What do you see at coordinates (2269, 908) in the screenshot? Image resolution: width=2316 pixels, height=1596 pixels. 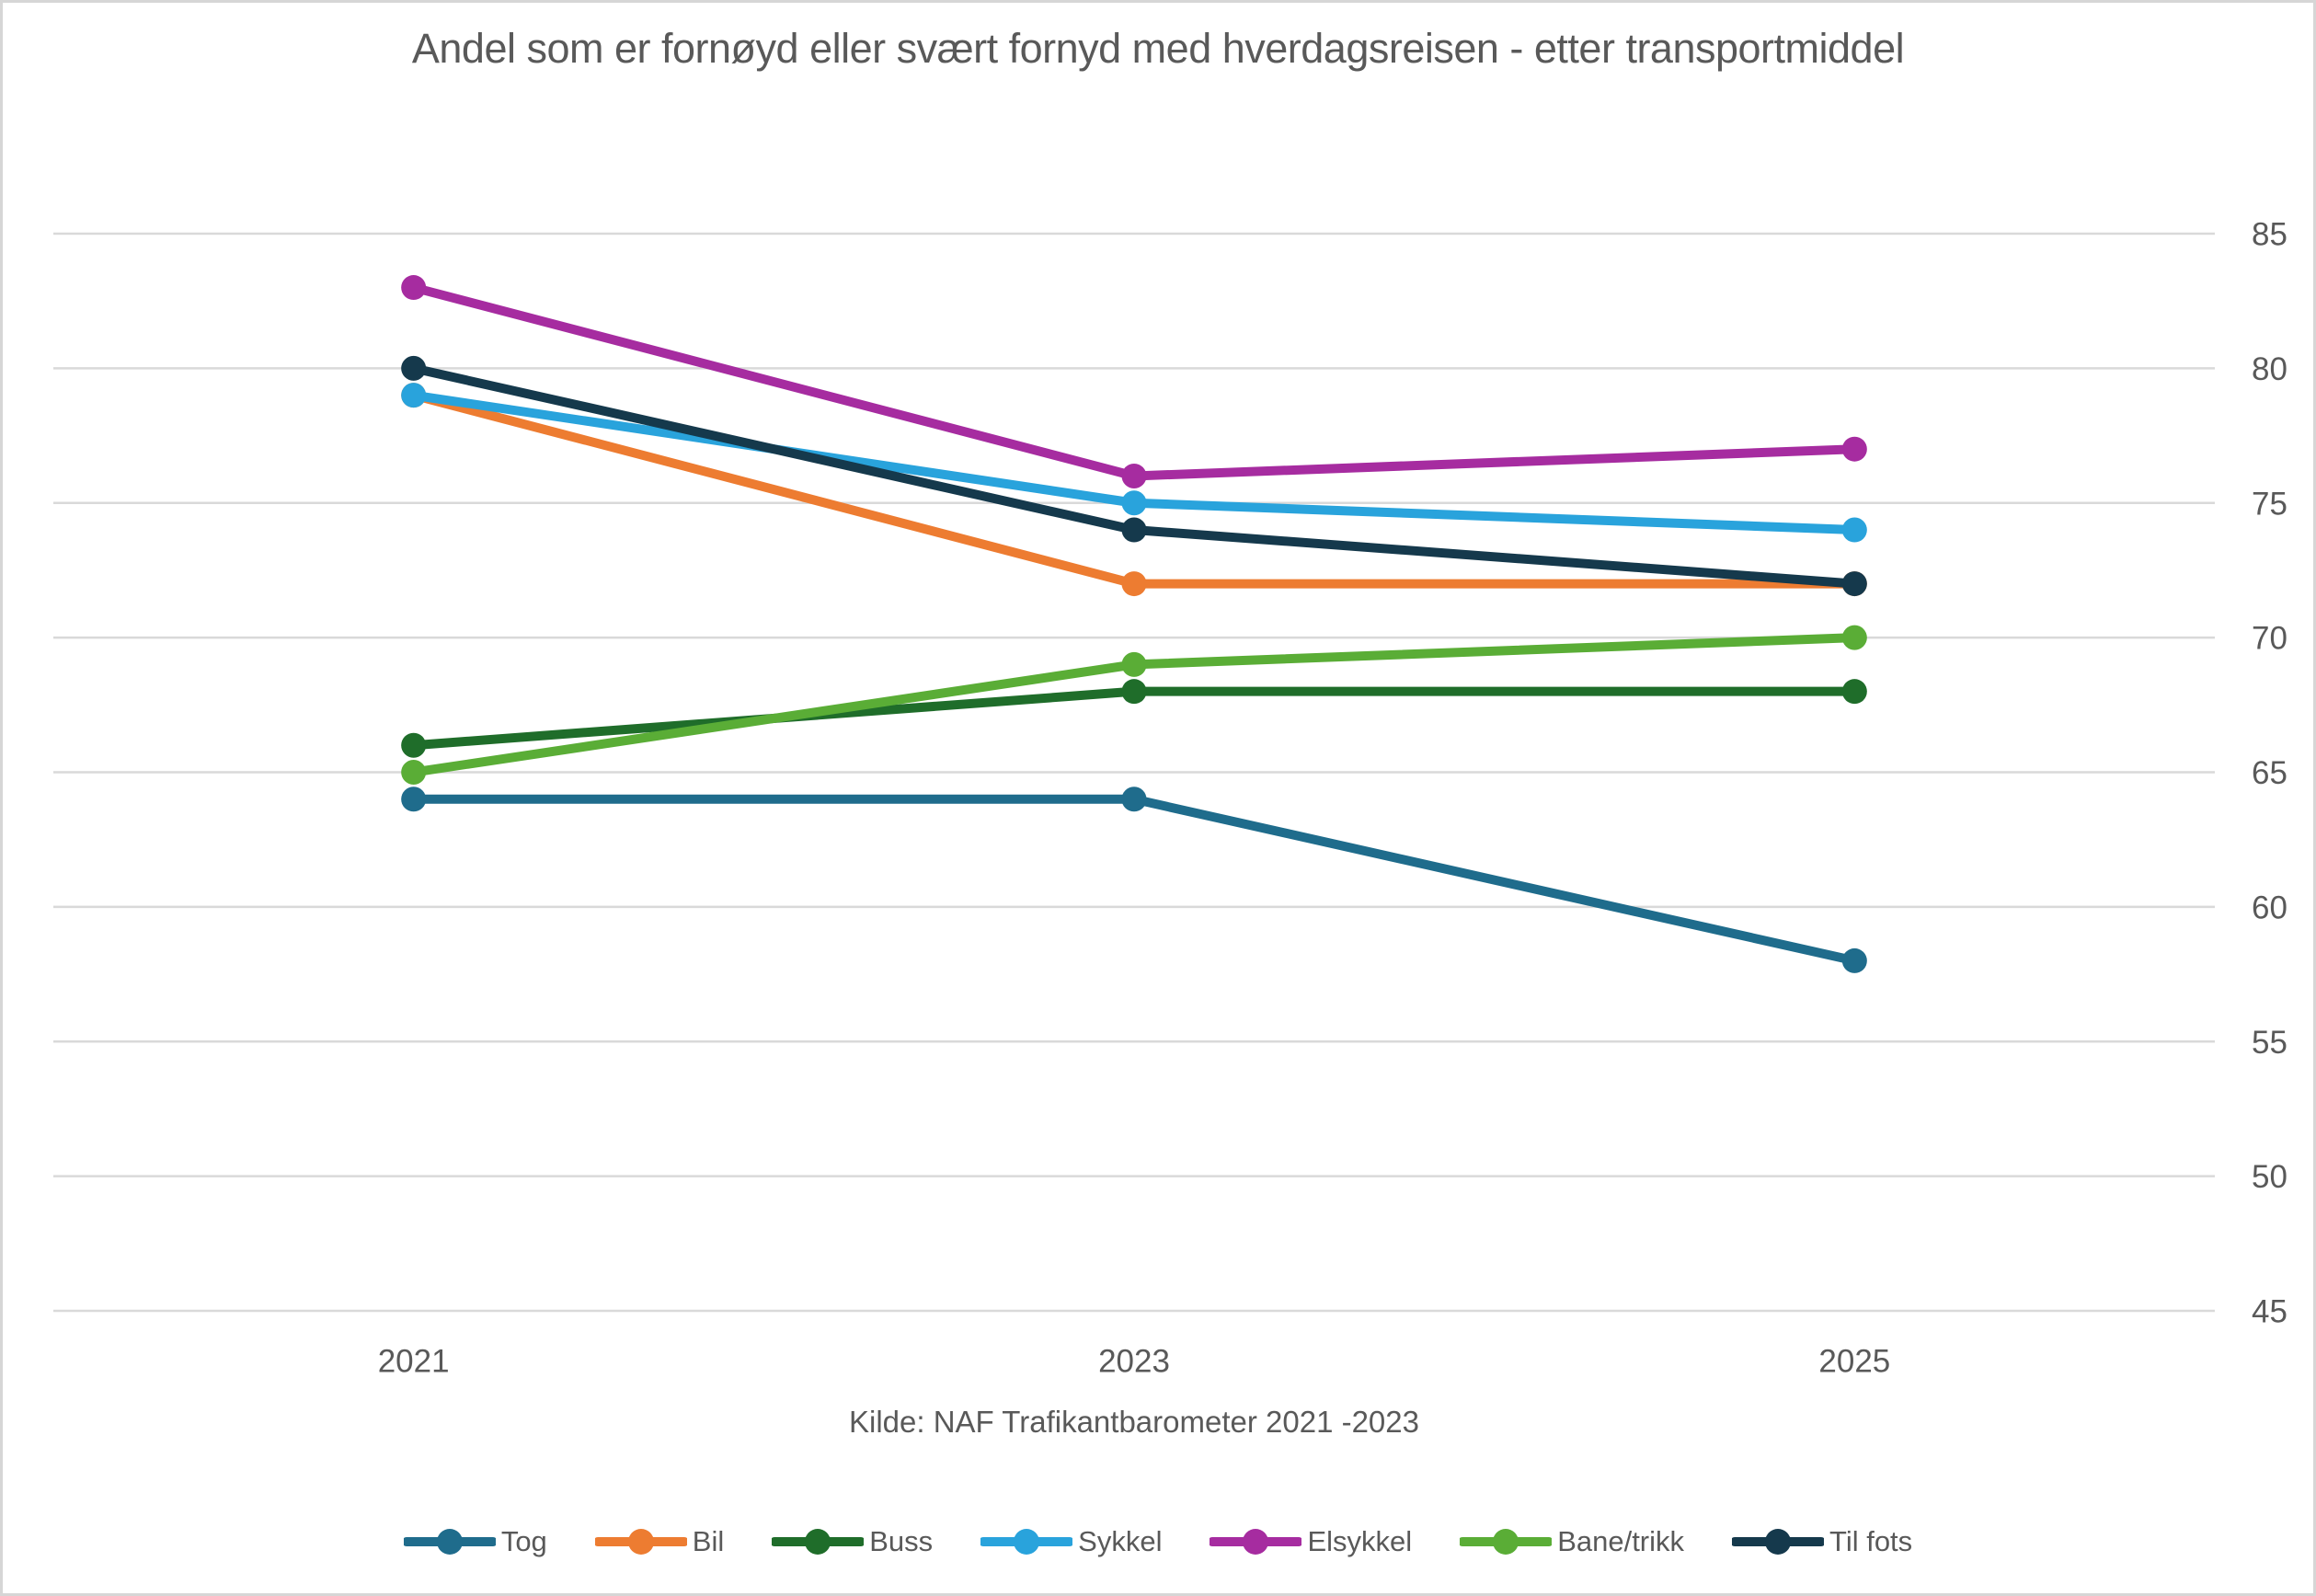 I see `y-tick-label: 60` at bounding box center [2269, 908].